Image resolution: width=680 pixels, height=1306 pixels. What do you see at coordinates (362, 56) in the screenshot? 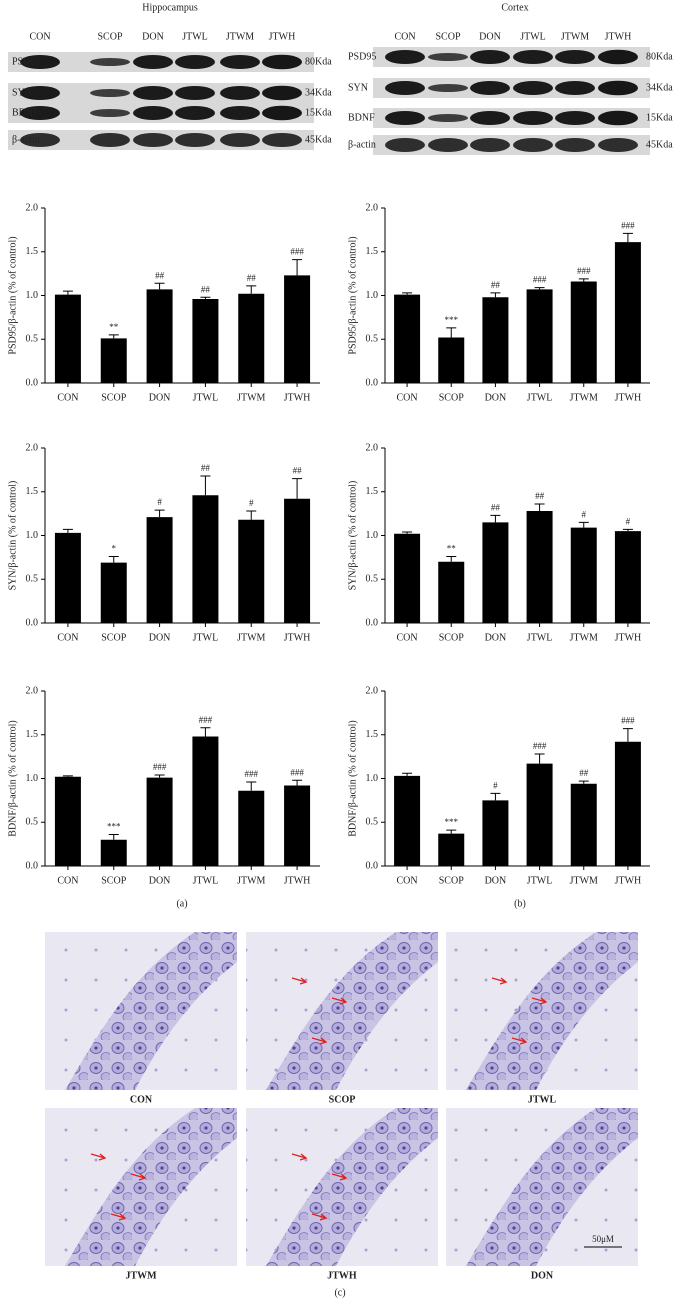
I see `protein-label: PSD95` at bounding box center [362, 56].